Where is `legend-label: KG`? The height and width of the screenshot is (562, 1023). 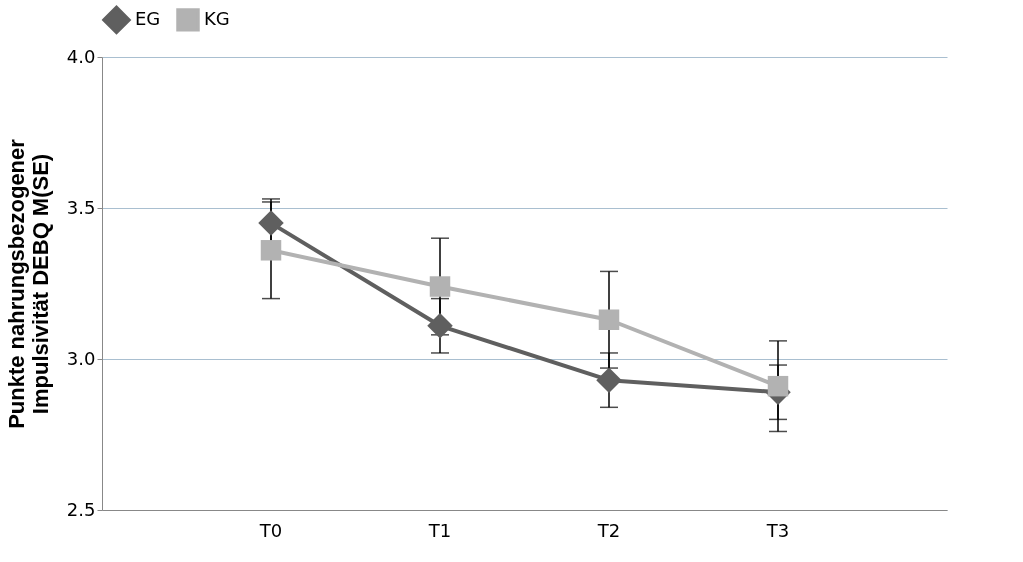 legend-label: KG is located at coordinates (217, 18).